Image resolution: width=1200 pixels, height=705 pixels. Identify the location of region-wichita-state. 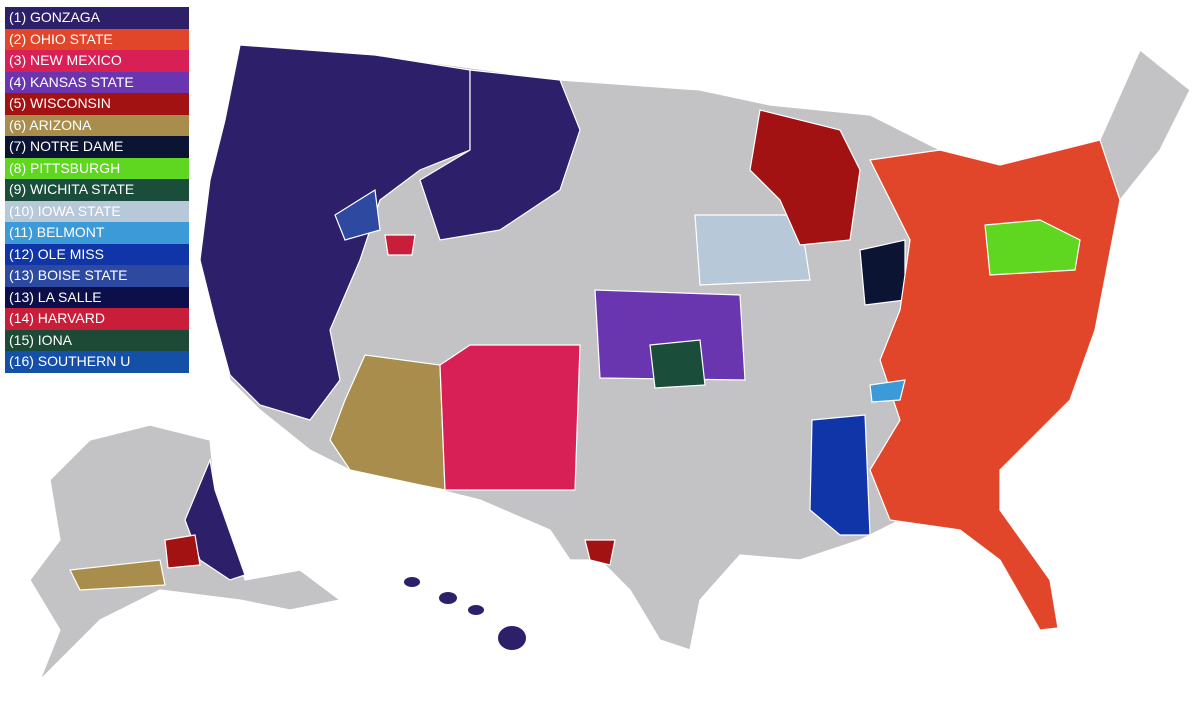
(677, 364).